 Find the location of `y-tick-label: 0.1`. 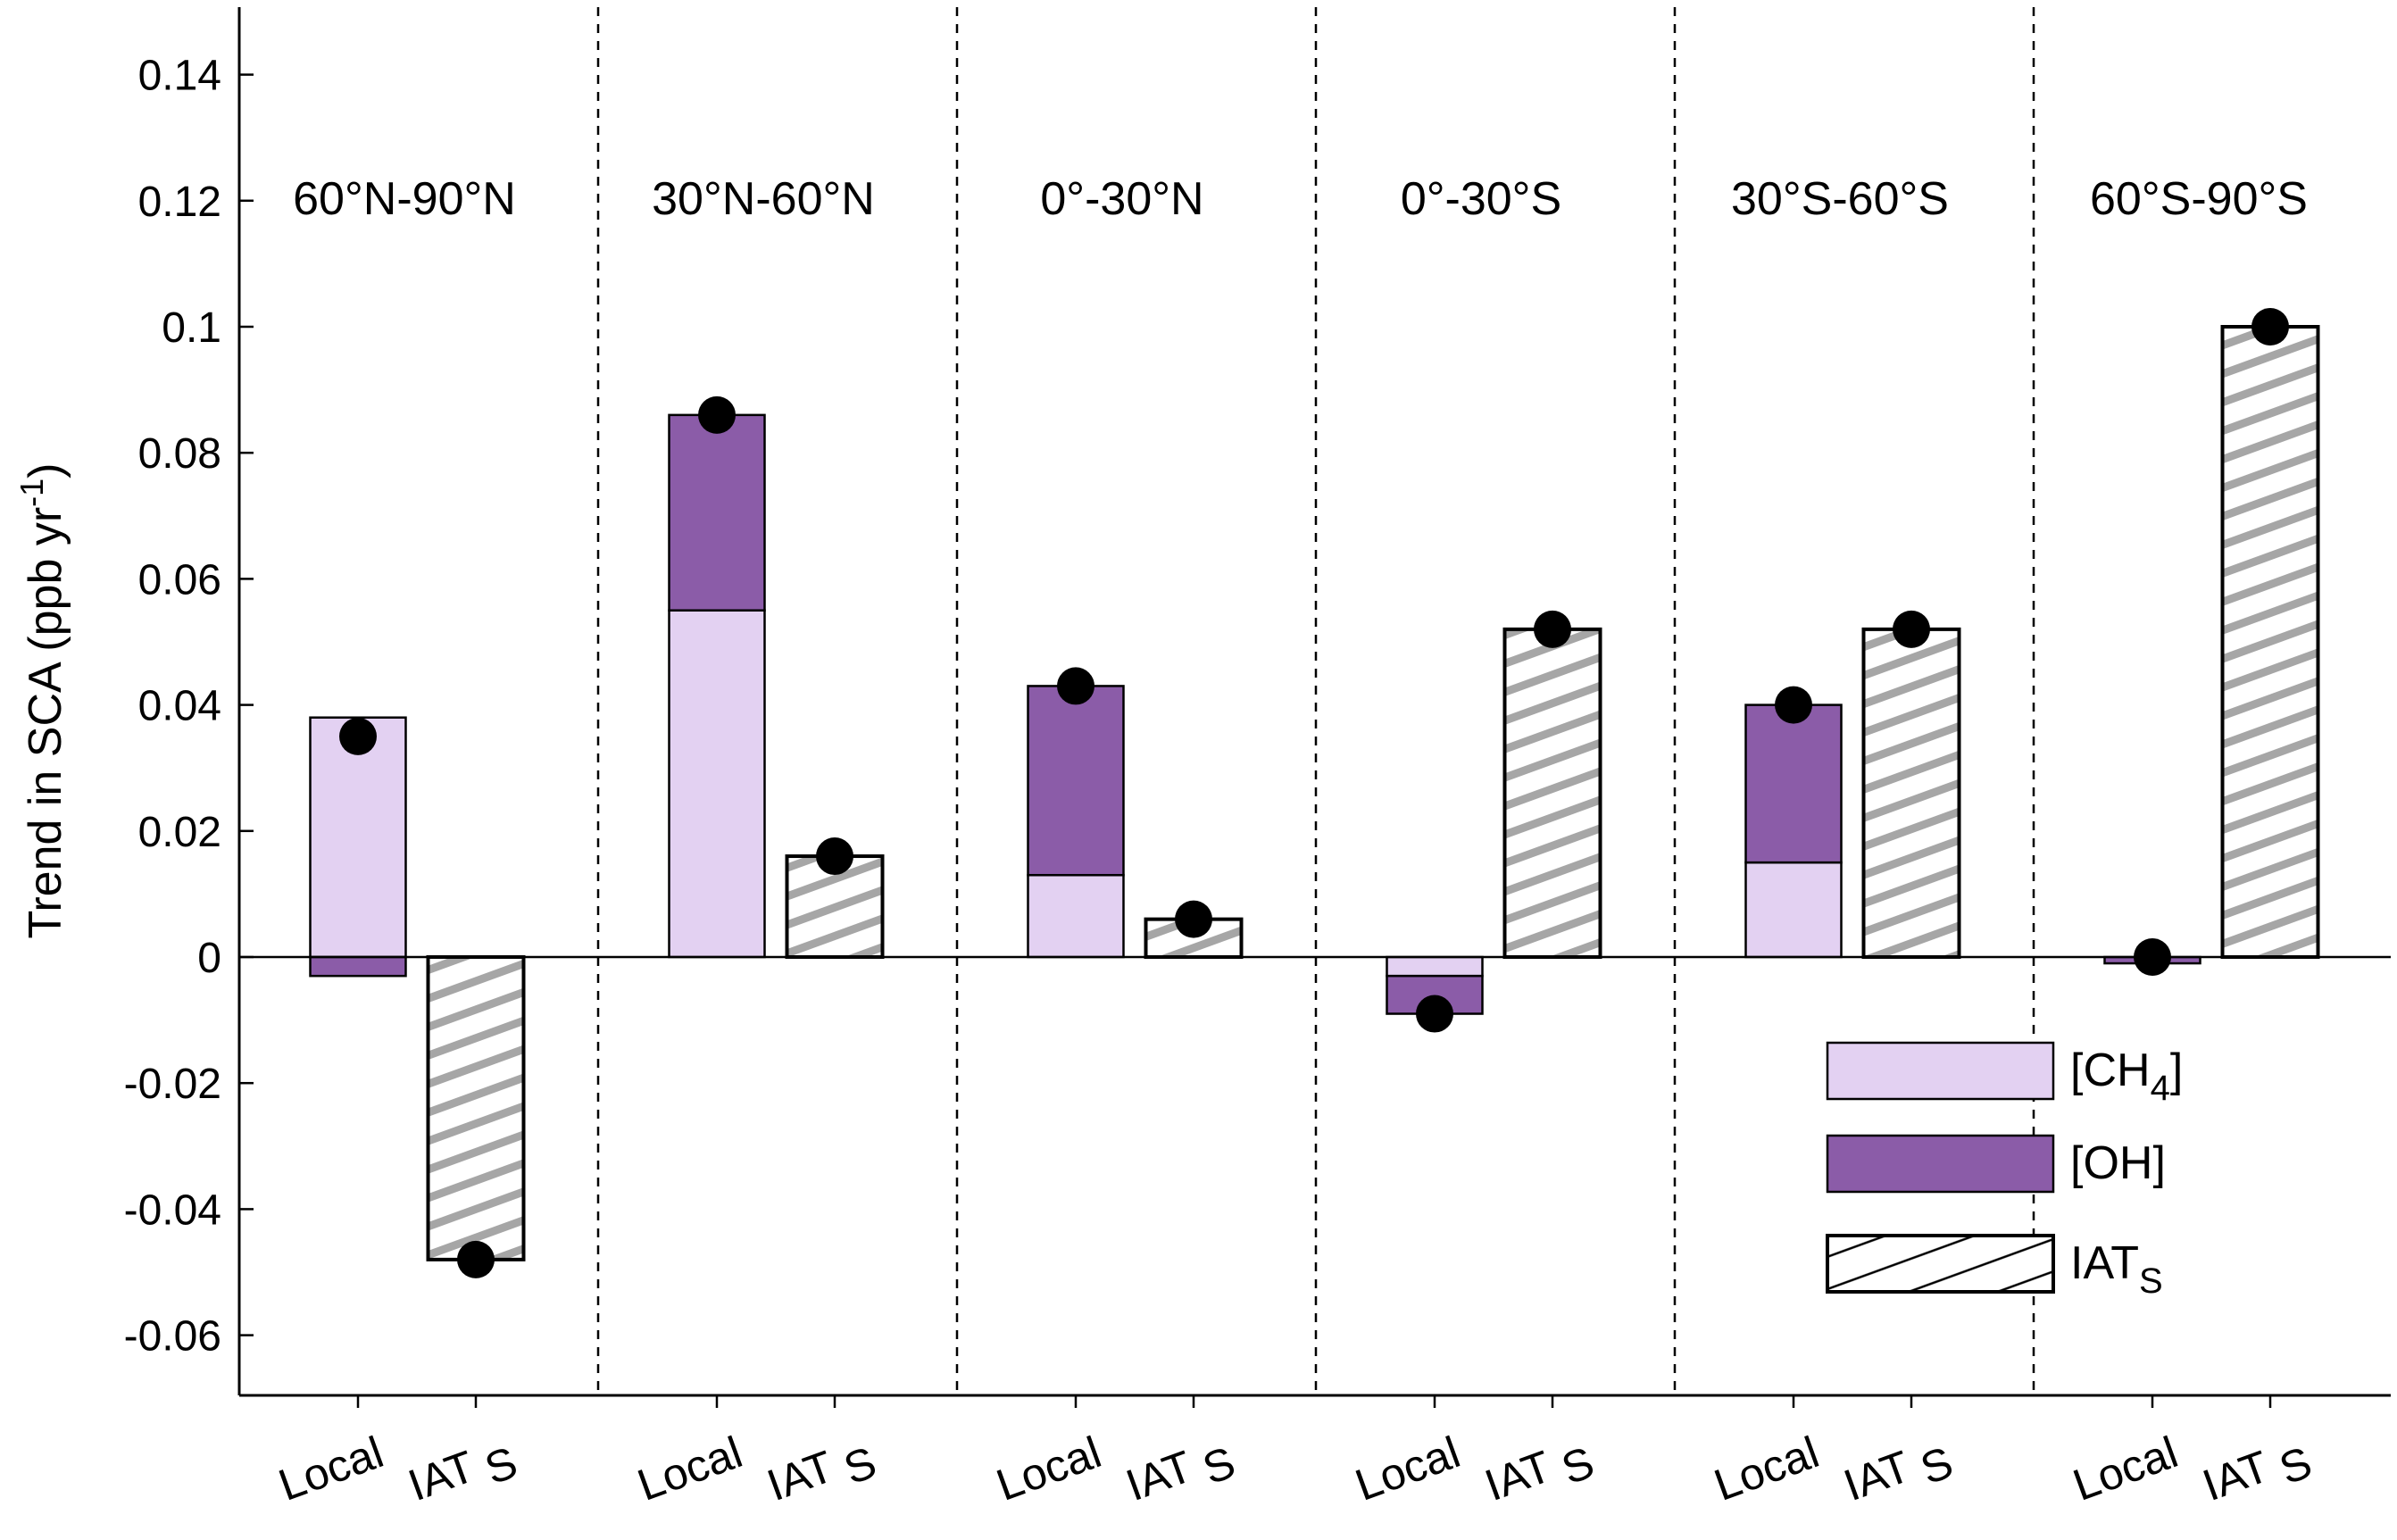

y-tick-label: 0.1 is located at coordinates (191, 328).